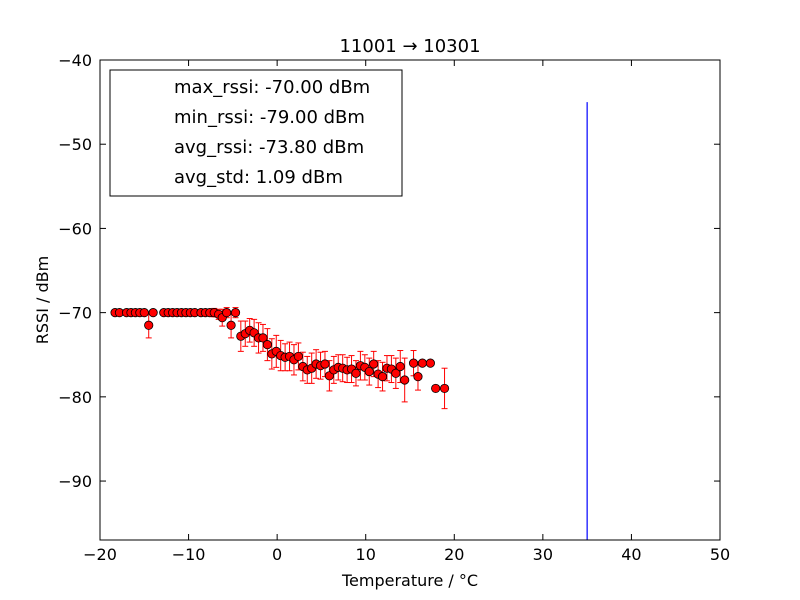 Image resolution: width=800 pixels, height=600 pixels. Describe the element at coordinates (409, 46) in the screenshot. I see `chart-title: 11001 → 10301` at that location.